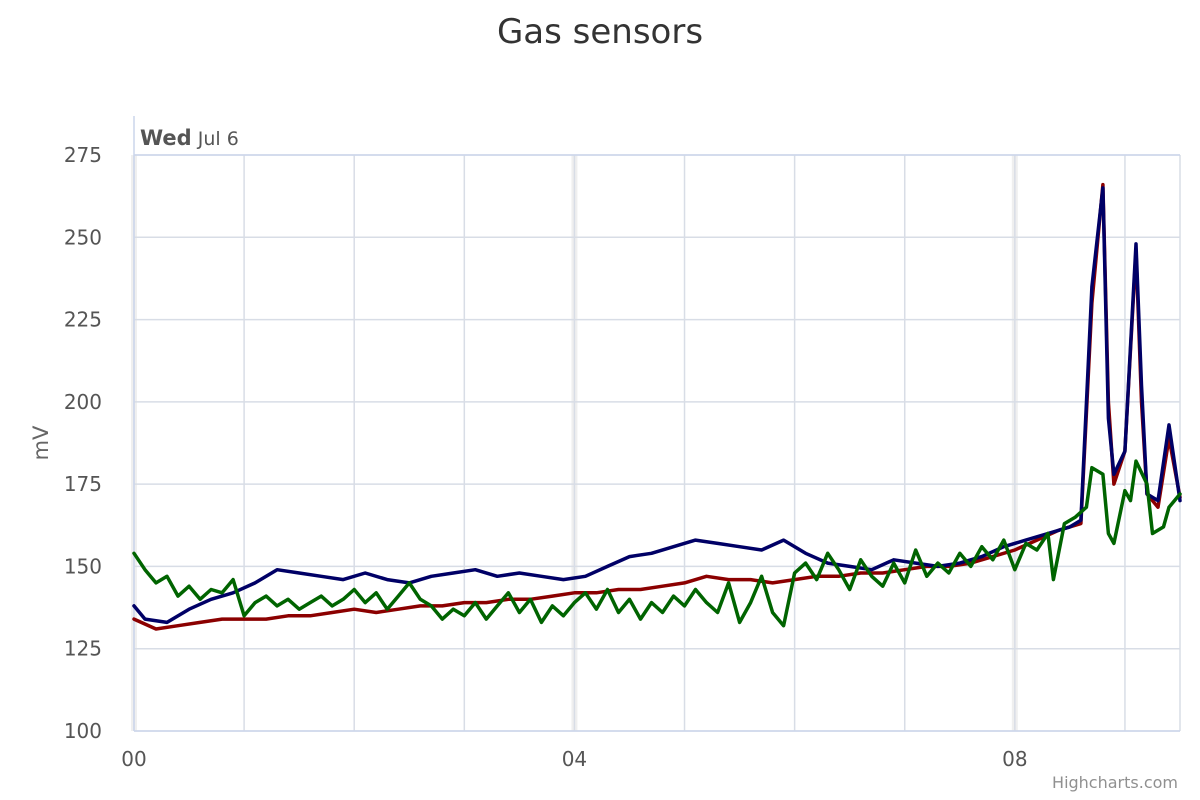  What do you see at coordinates (83, 155) in the screenshot?
I see `y-tick-label: 275` at bounding box center [83, 155].